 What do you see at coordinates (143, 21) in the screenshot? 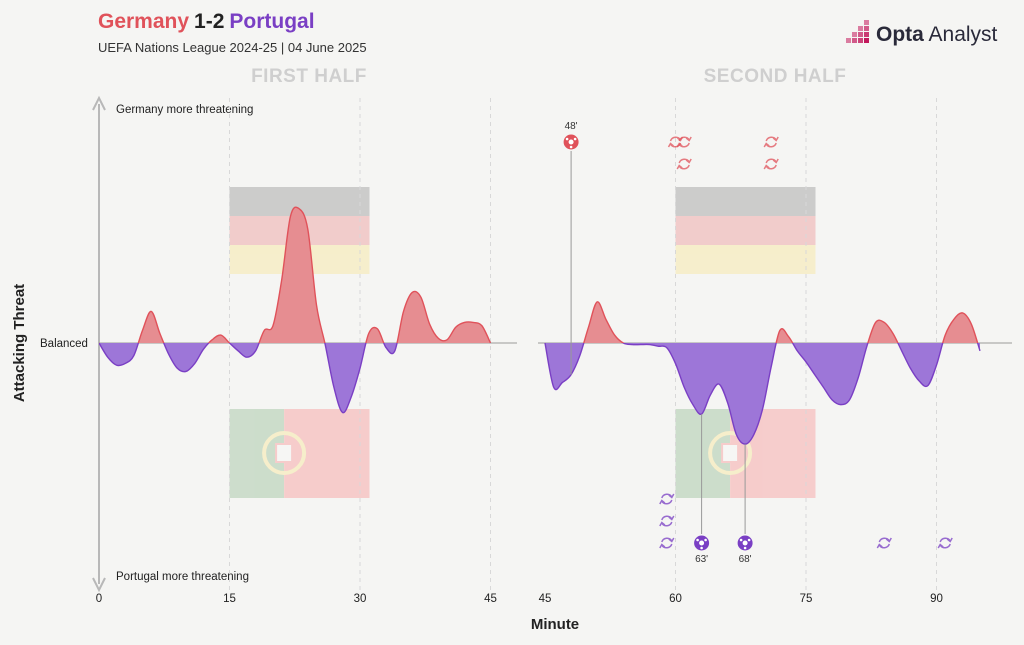
I see `home-team-name: Germany` at bounding box center [143, 21].